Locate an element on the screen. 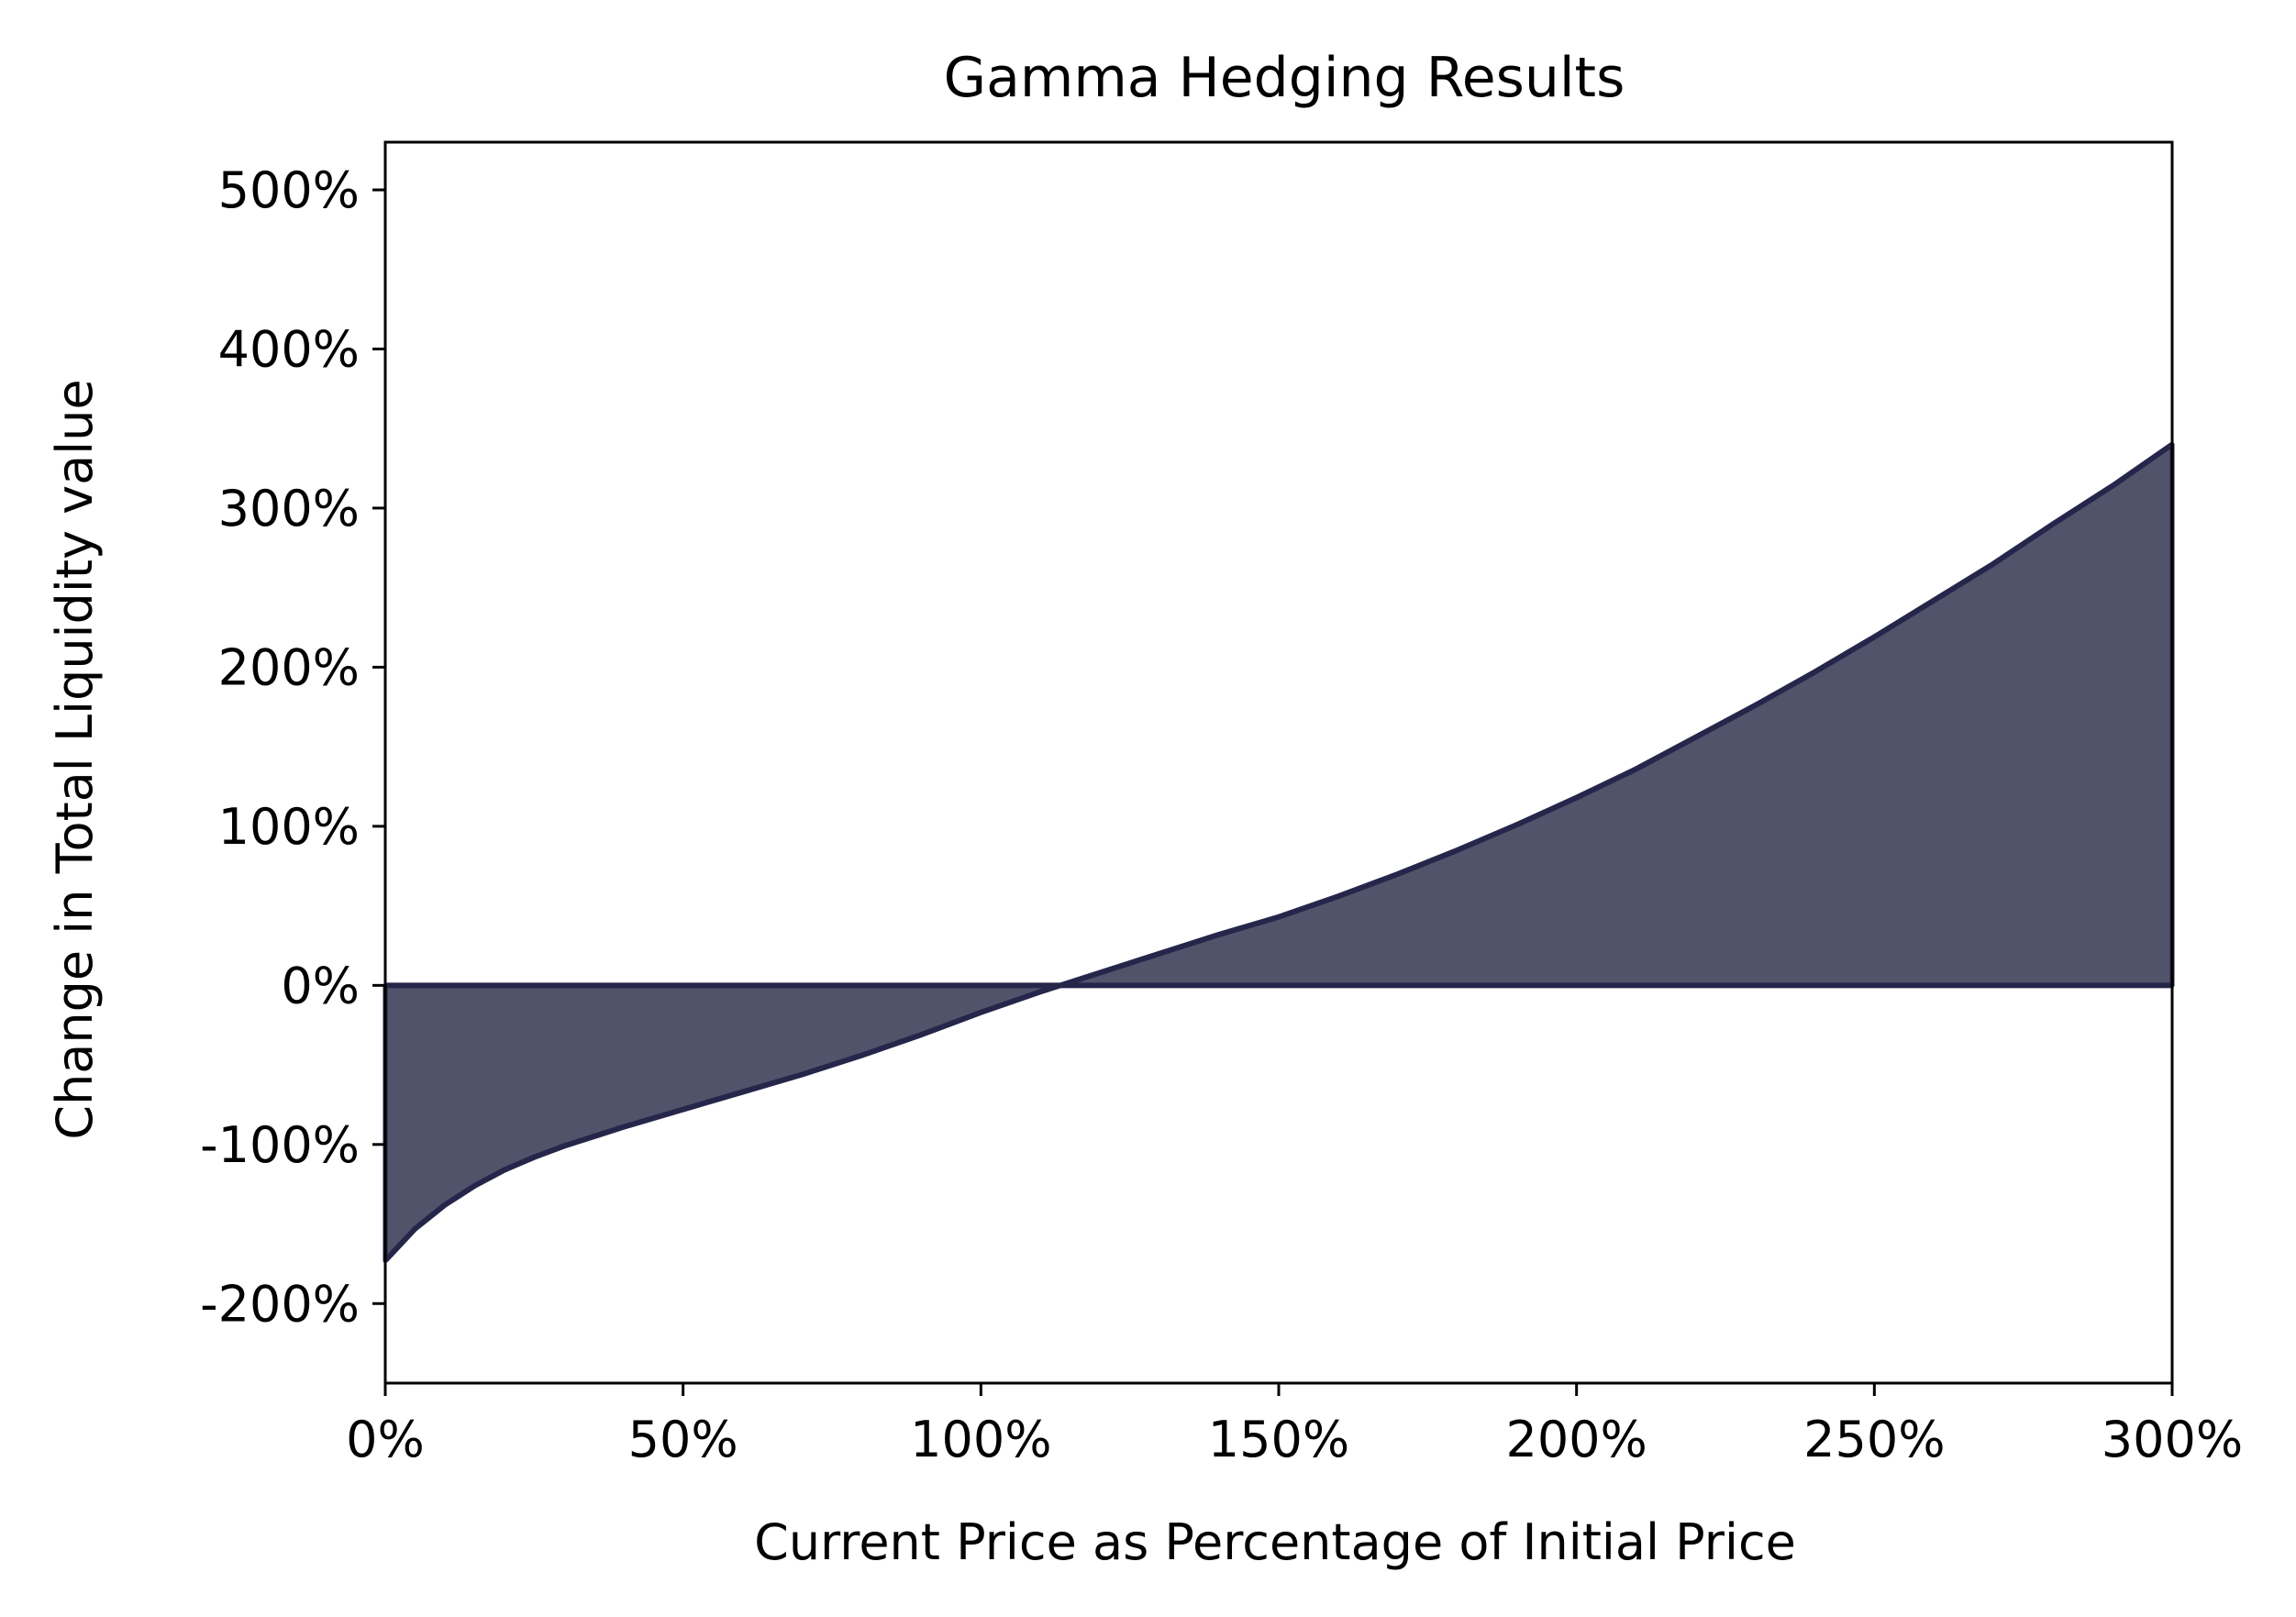  y-tick-label: 500% is located at coordinates (289, 190).